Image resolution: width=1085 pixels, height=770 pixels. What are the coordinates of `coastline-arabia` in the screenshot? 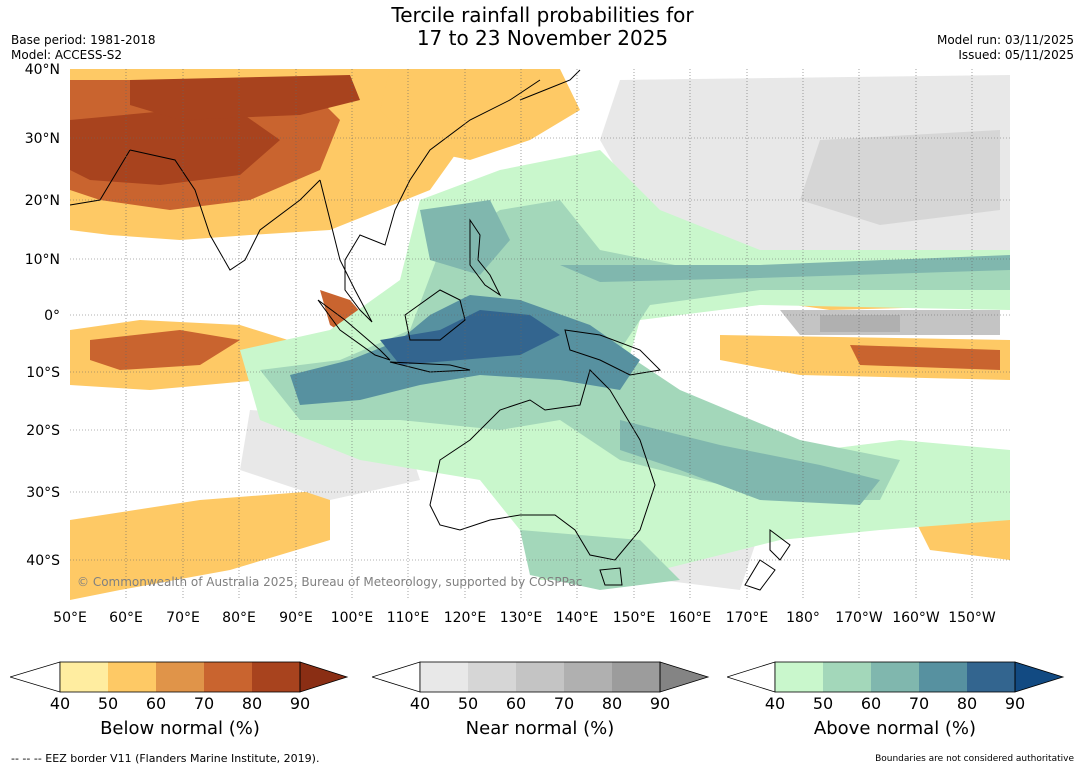 It's located at (100, 177).